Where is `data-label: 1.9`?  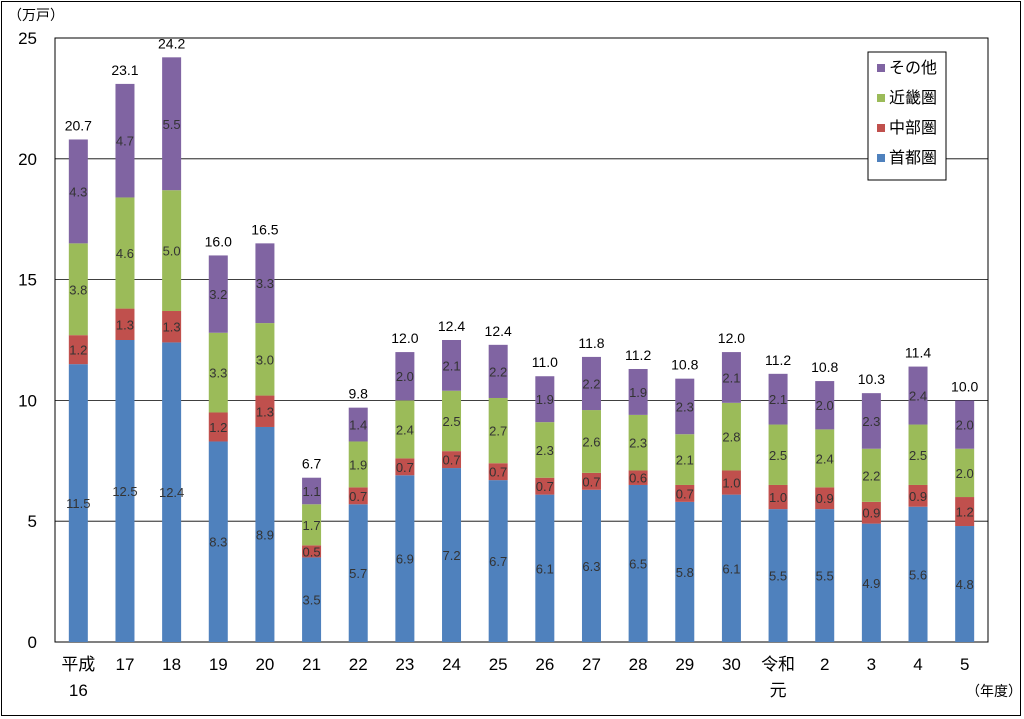 data-label: 1.9 is located at coordinates (638, 392).